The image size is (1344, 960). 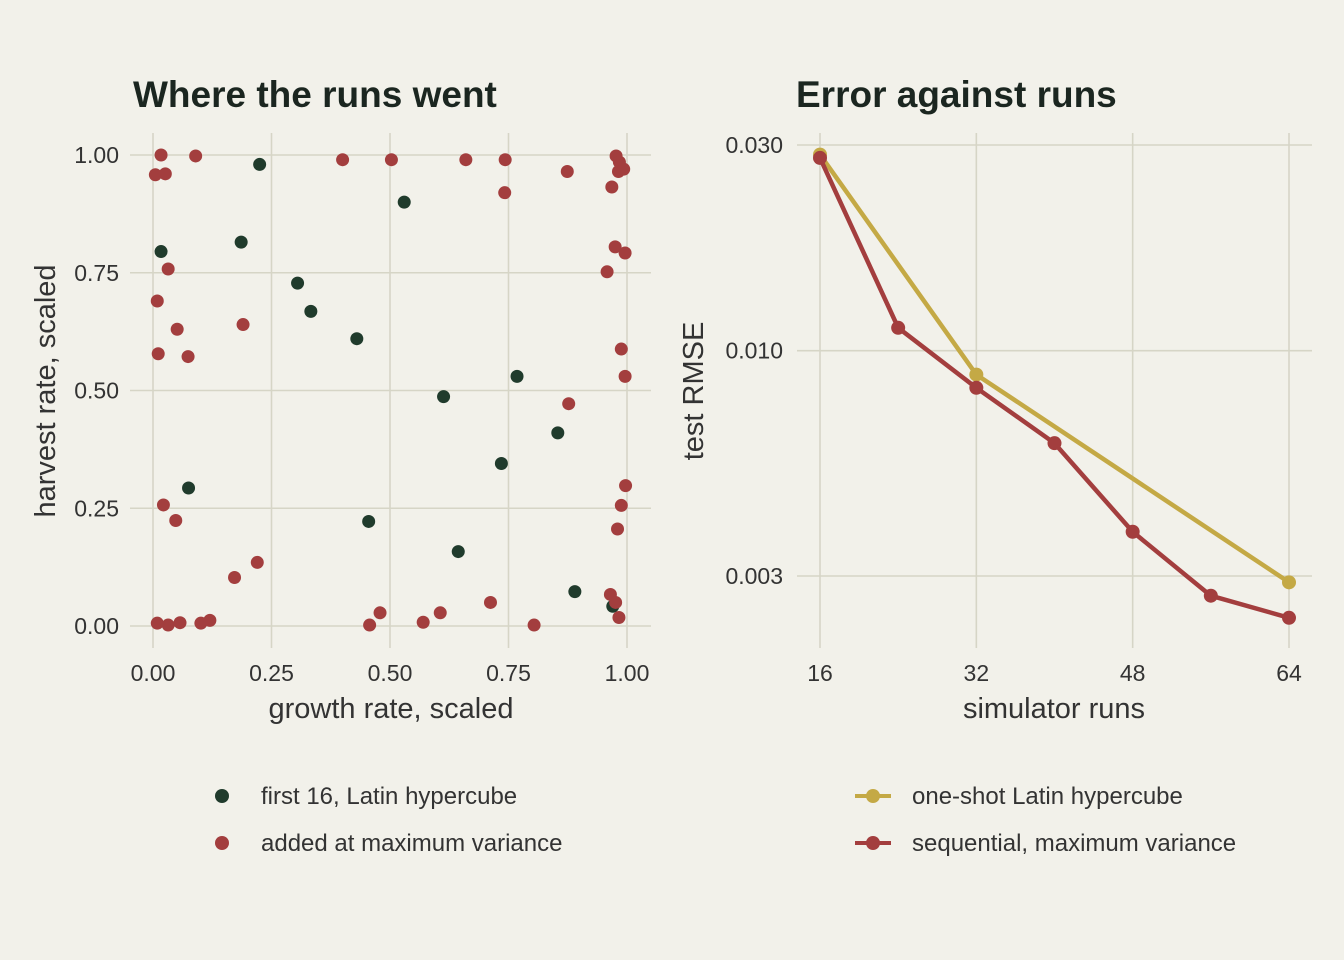 What do you see at coordinates (820, 673) in the screenshot?
I see `right-x-tick-label: 16` at bounding box center [820, 673].